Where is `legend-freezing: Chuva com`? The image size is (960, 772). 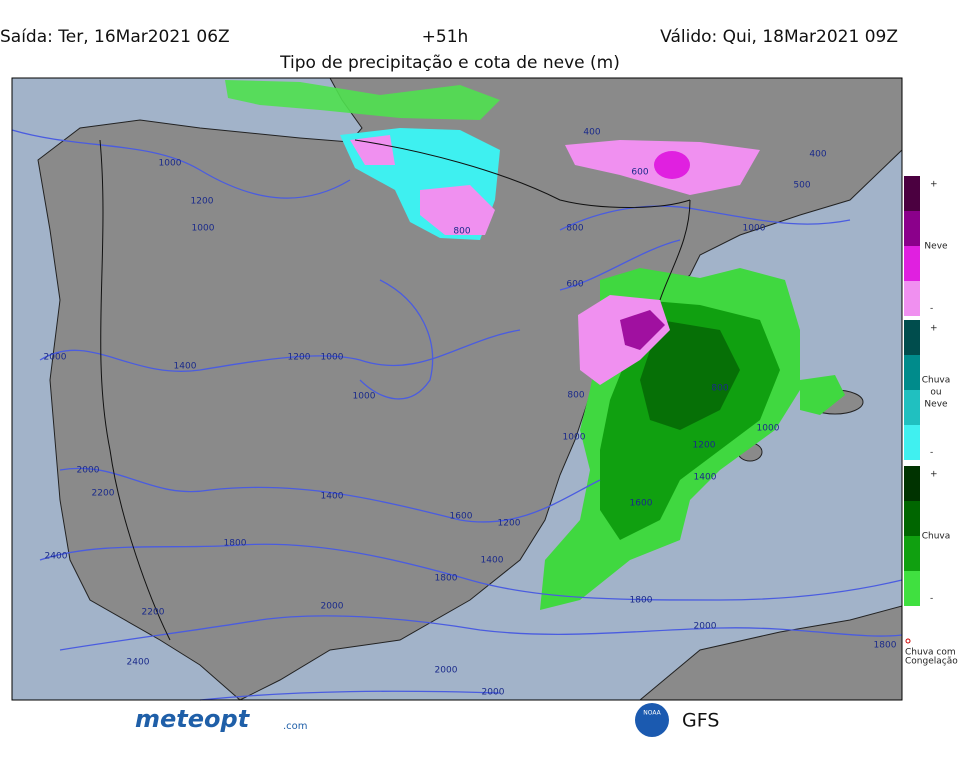 legend-freezing: Chuva com is located at coordinates (930, 653).